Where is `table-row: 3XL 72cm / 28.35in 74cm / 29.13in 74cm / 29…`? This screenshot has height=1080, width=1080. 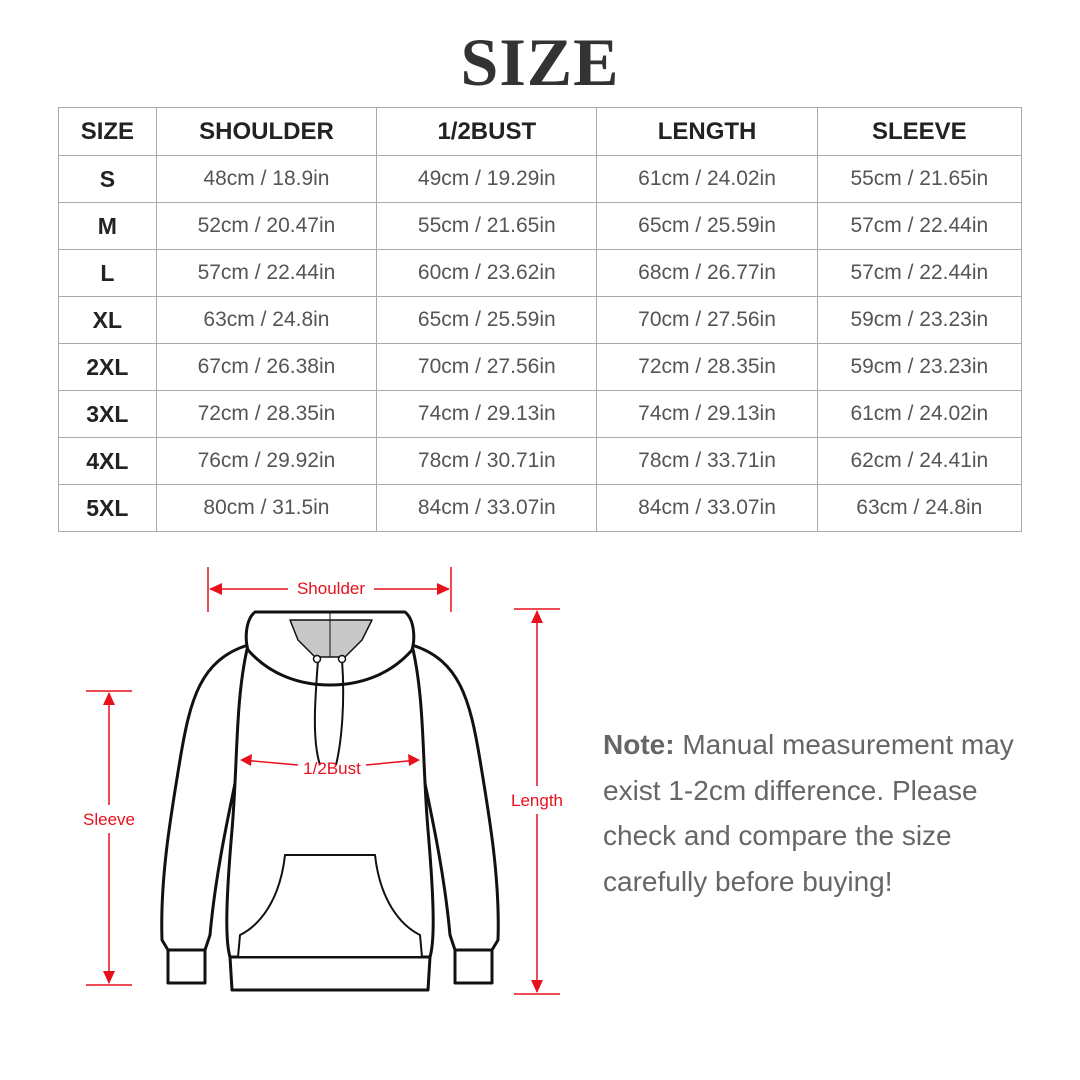 table-row: 3XL 72cm / 28.35in 74cm / 29.13in 74cm / 29… is located at coordinates (540, 414).